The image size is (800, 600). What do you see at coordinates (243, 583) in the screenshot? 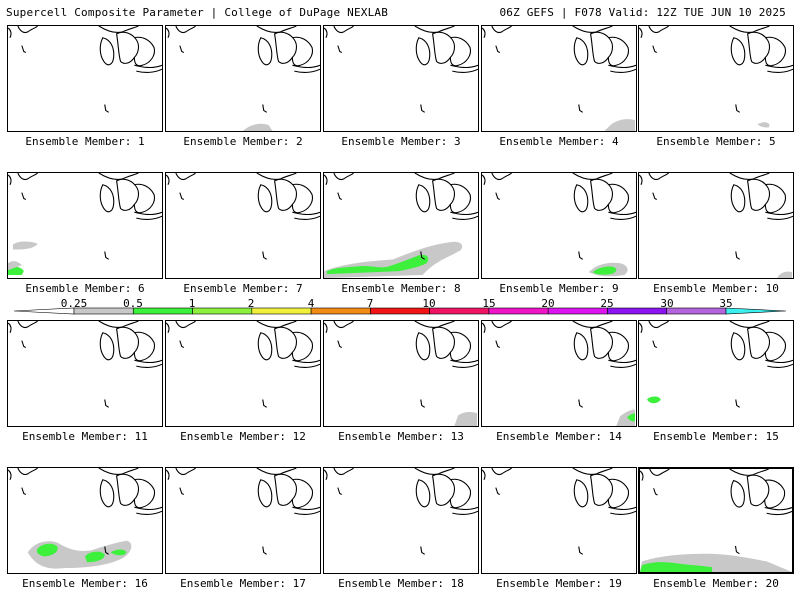
I see `ensemble-member-label: Ensemble Member: 17` at bounding box center [243, 583].